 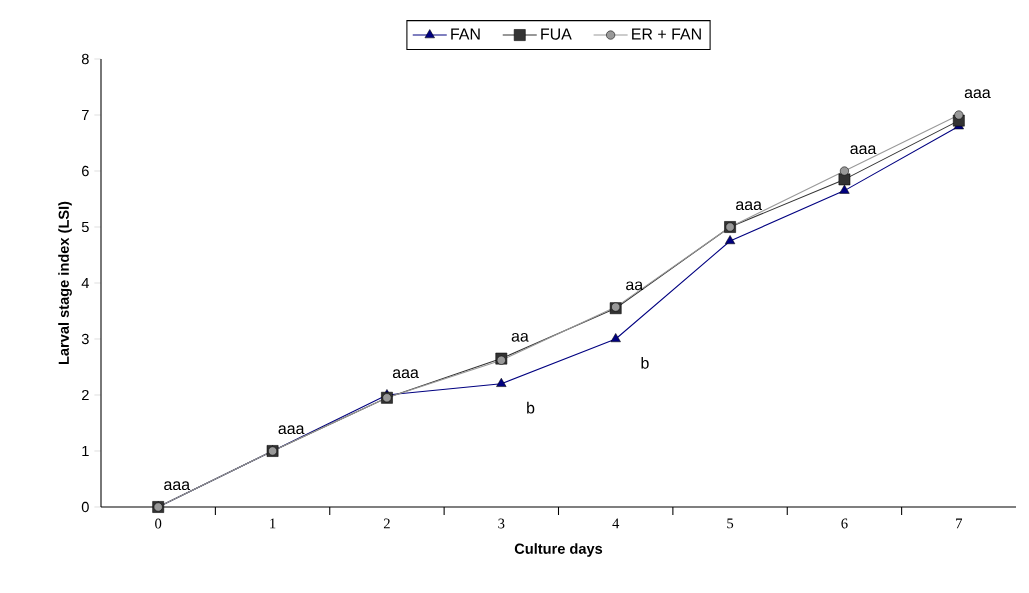 What do you see at coordinates (556, 34) in the screenshot?
I see `legend-label: FUA` at bounding box center [556, 34].